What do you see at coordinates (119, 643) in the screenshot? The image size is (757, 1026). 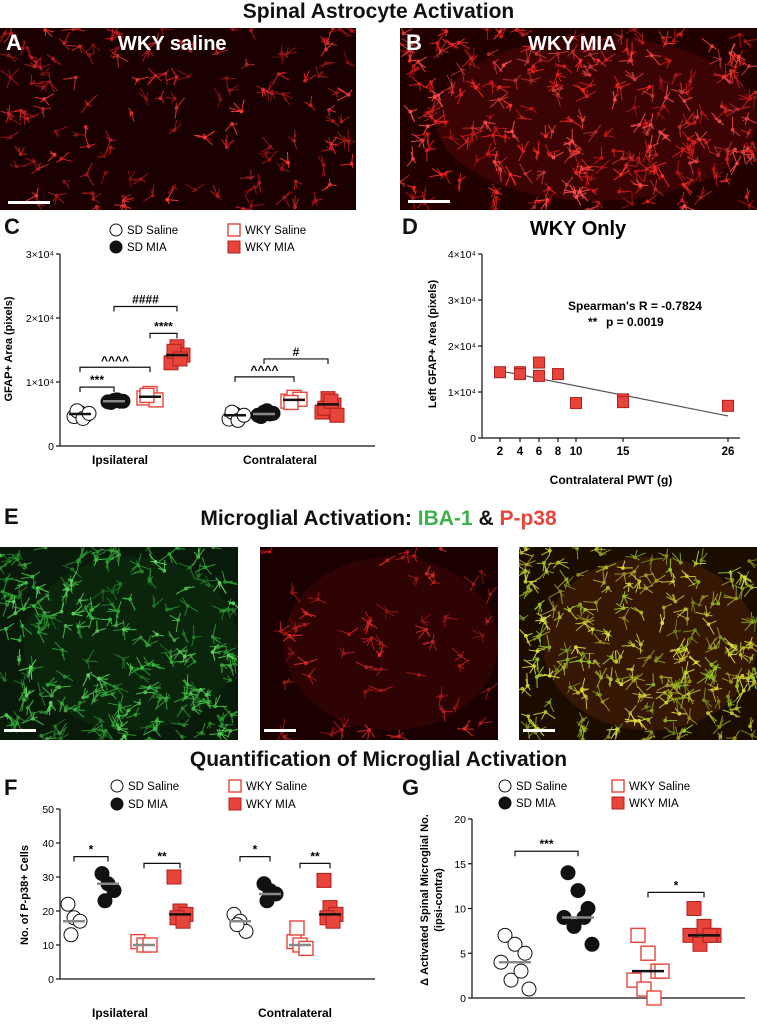 I see `panel-e-iba1-image` at bounding box center [119, 643].